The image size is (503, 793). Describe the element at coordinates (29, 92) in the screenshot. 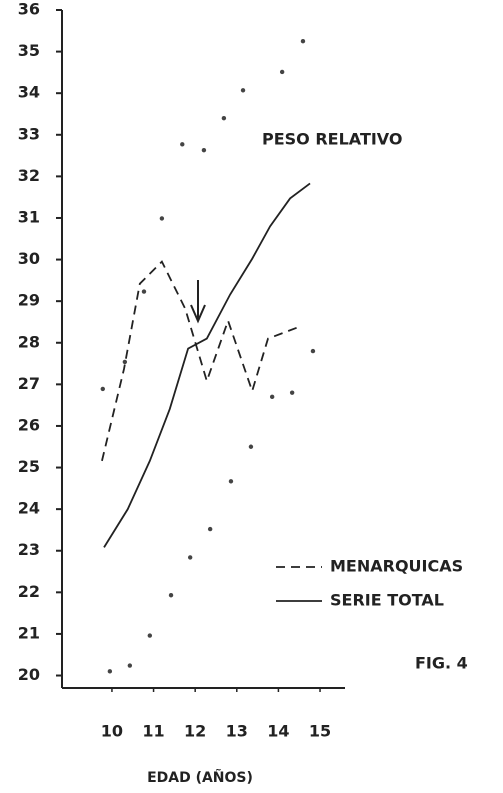

I see `y-tick-label: 34` at that location.